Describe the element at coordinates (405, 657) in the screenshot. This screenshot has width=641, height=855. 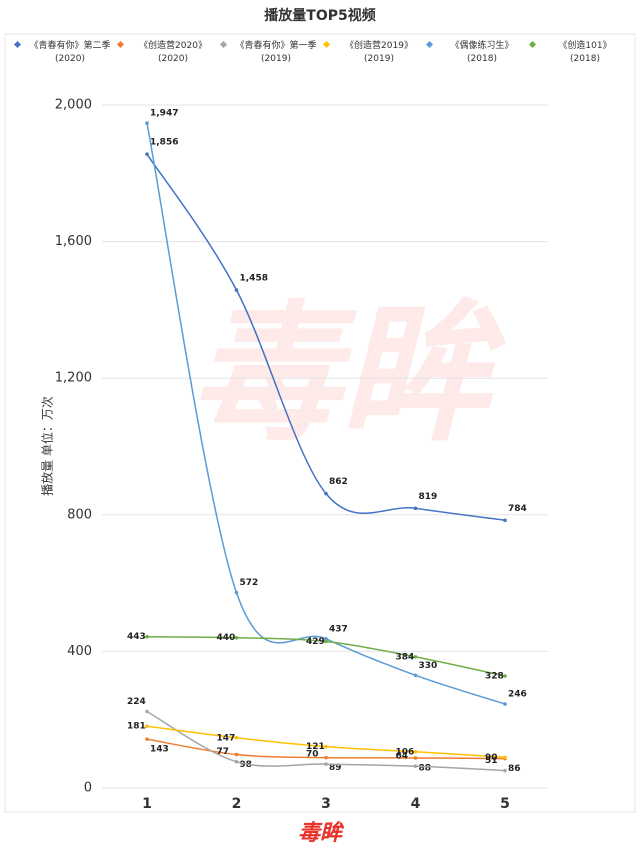
I see `data-label: 384` at that location.